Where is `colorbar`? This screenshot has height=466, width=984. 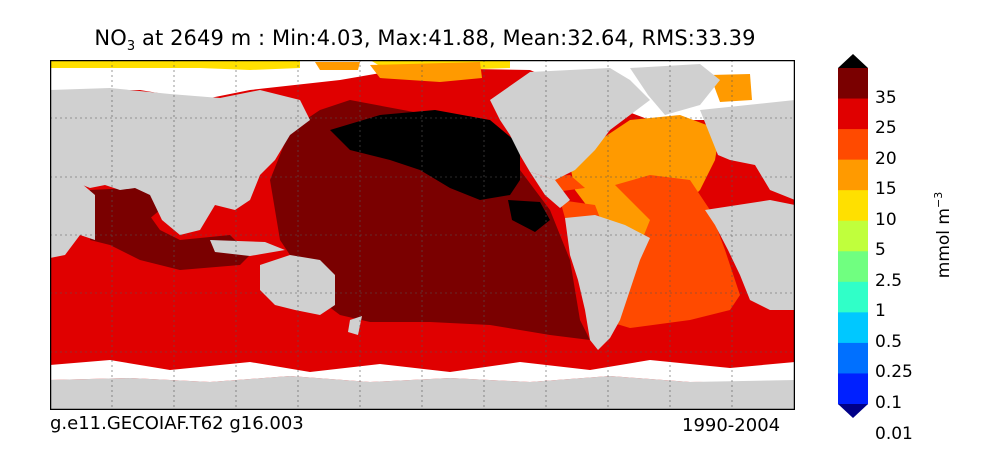 colorbar is located at coordinates (853, 236).